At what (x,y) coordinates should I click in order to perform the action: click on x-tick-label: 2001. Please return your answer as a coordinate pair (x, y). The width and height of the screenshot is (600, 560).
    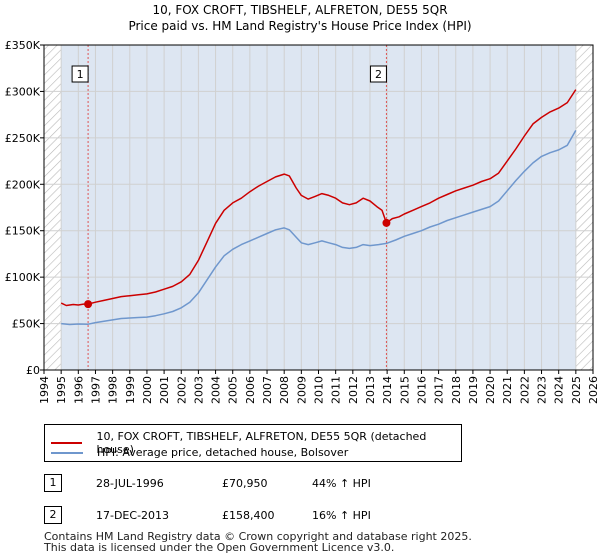
    Looking at the image, I should click on (164, 390).